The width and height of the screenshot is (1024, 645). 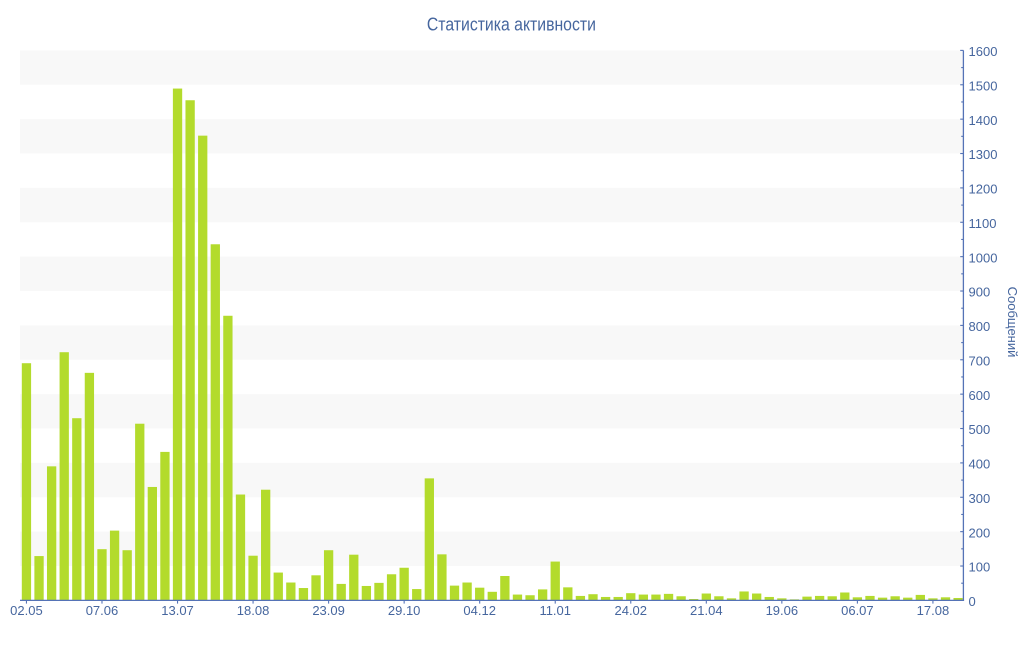 I want to click on svg-text: 17.08, so click(x=933, y=610).